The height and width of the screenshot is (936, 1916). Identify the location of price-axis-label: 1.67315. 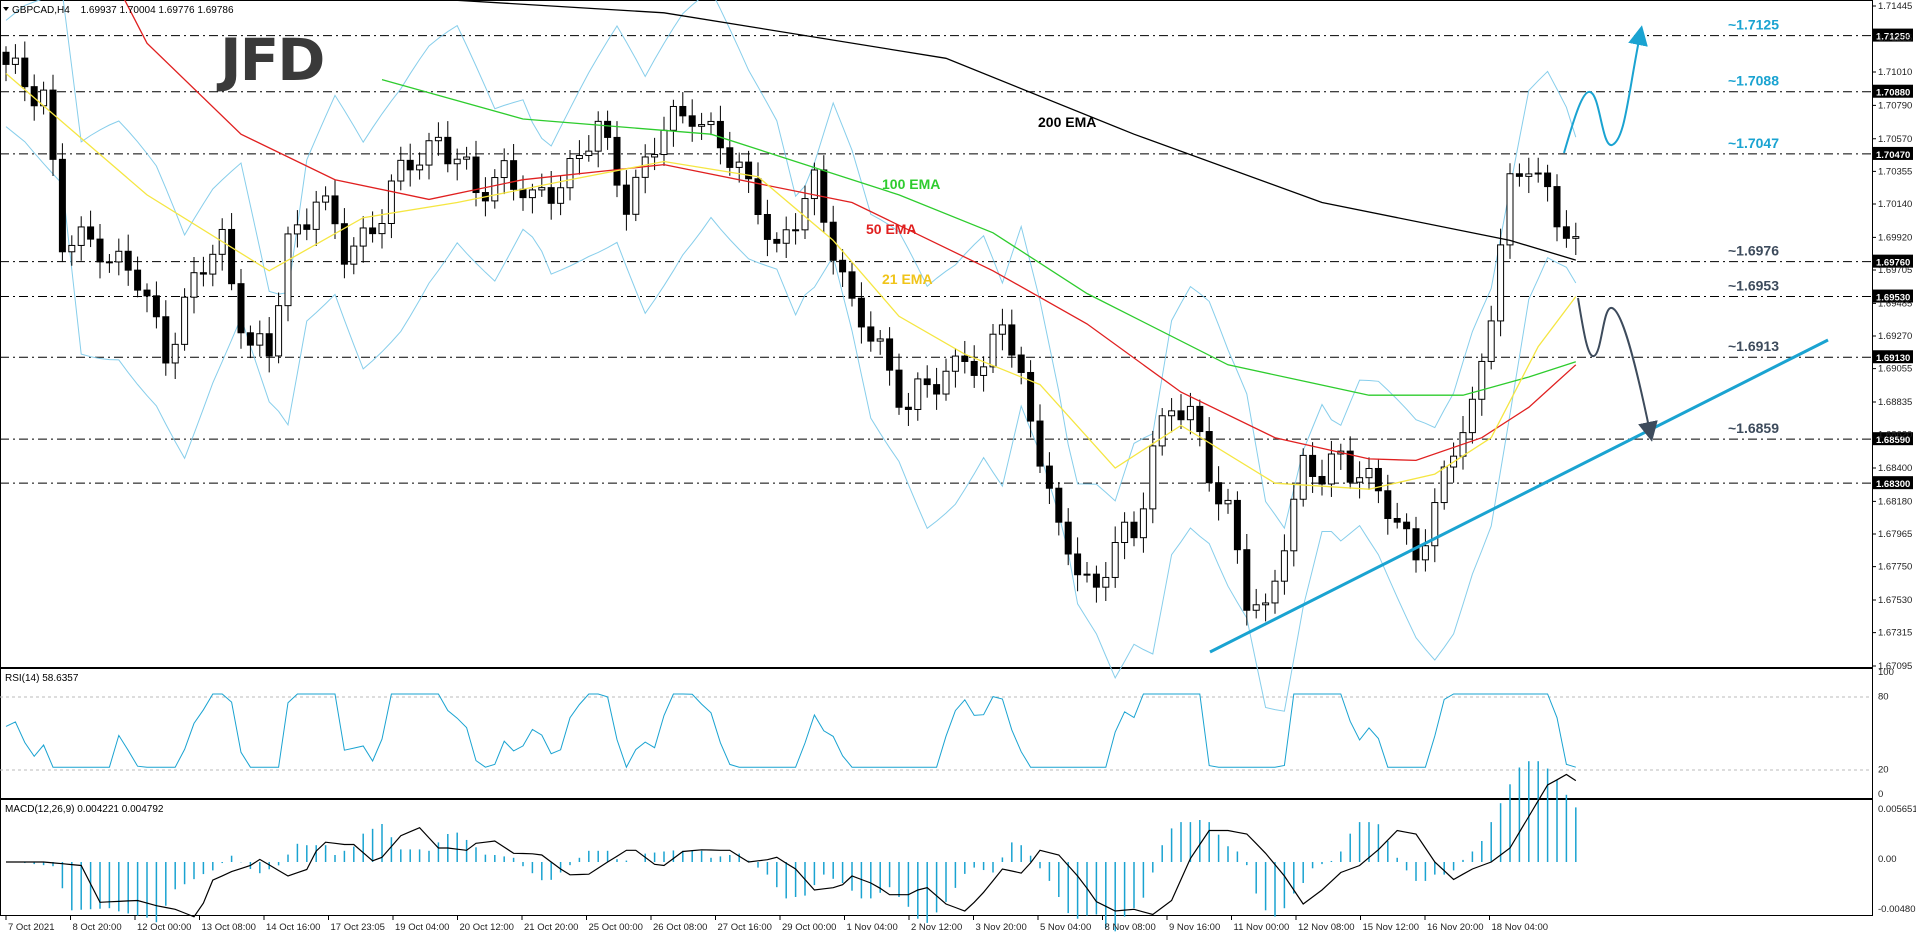
(1895, 633).